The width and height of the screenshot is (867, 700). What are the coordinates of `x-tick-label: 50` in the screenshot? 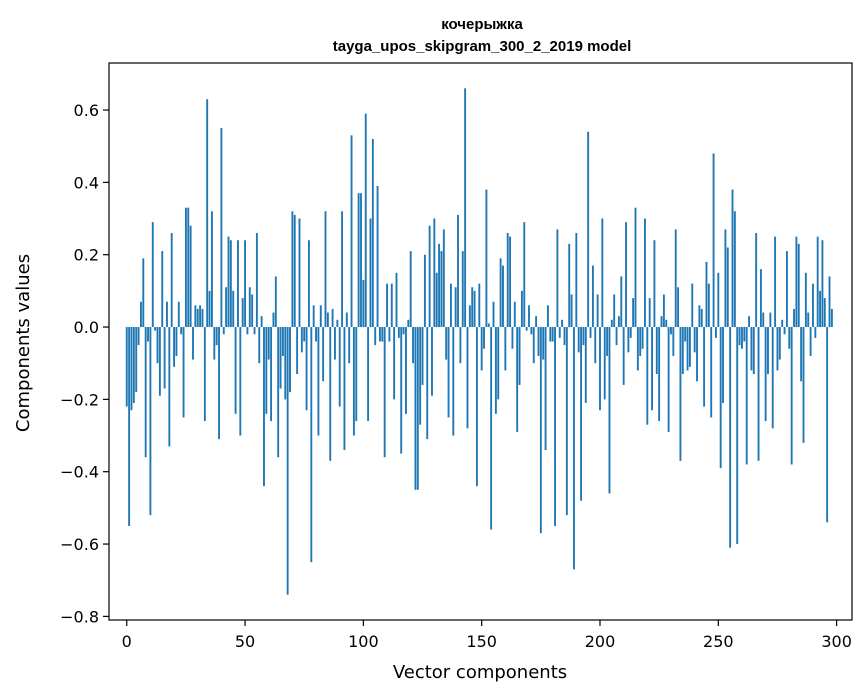 It's located at (245, 641).